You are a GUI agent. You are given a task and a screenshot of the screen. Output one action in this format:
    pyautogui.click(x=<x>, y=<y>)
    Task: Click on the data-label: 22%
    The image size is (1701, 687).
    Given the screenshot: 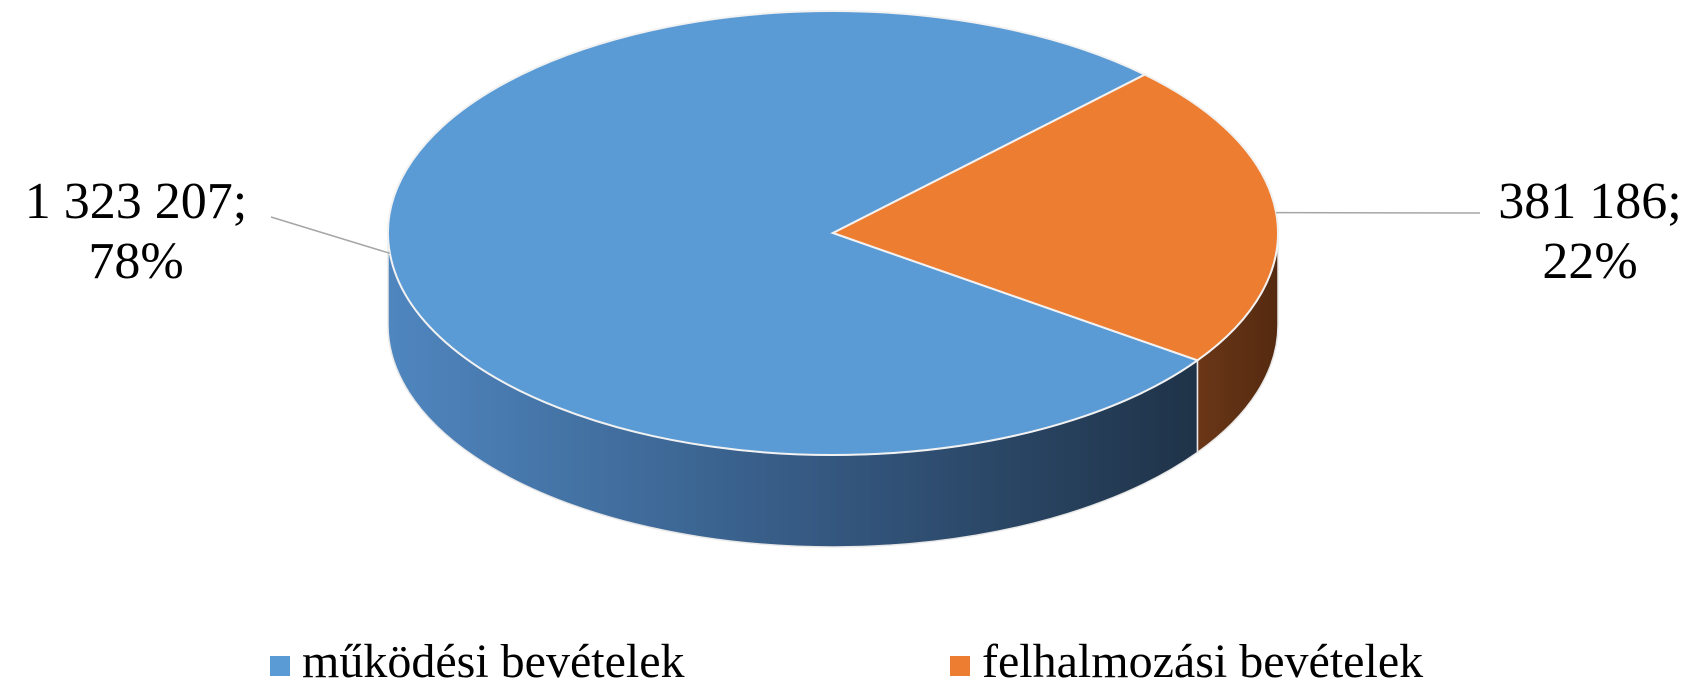 What is the action you would take?
    pyautogui.click(x=1589, y=261)
    